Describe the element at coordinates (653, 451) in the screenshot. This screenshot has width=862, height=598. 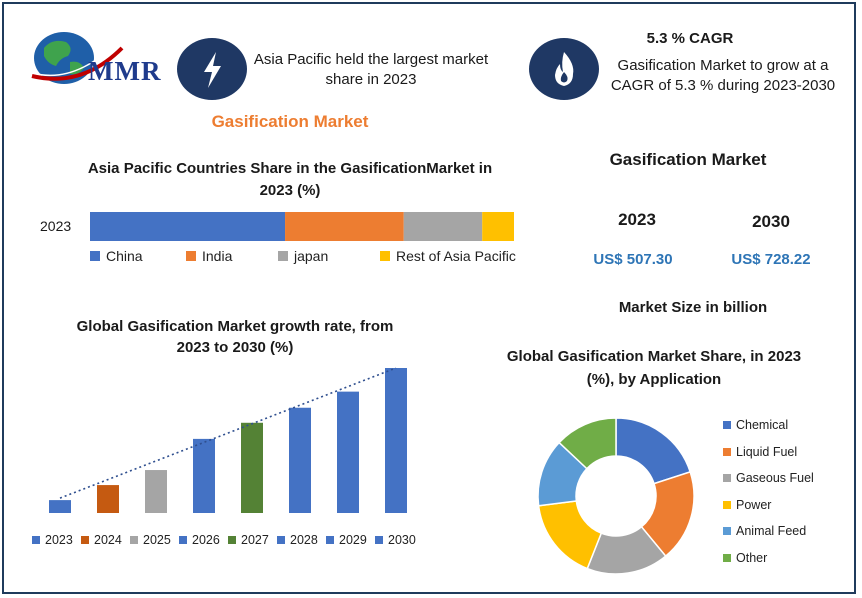
I see `doughnut-slice-chemical` at that location.